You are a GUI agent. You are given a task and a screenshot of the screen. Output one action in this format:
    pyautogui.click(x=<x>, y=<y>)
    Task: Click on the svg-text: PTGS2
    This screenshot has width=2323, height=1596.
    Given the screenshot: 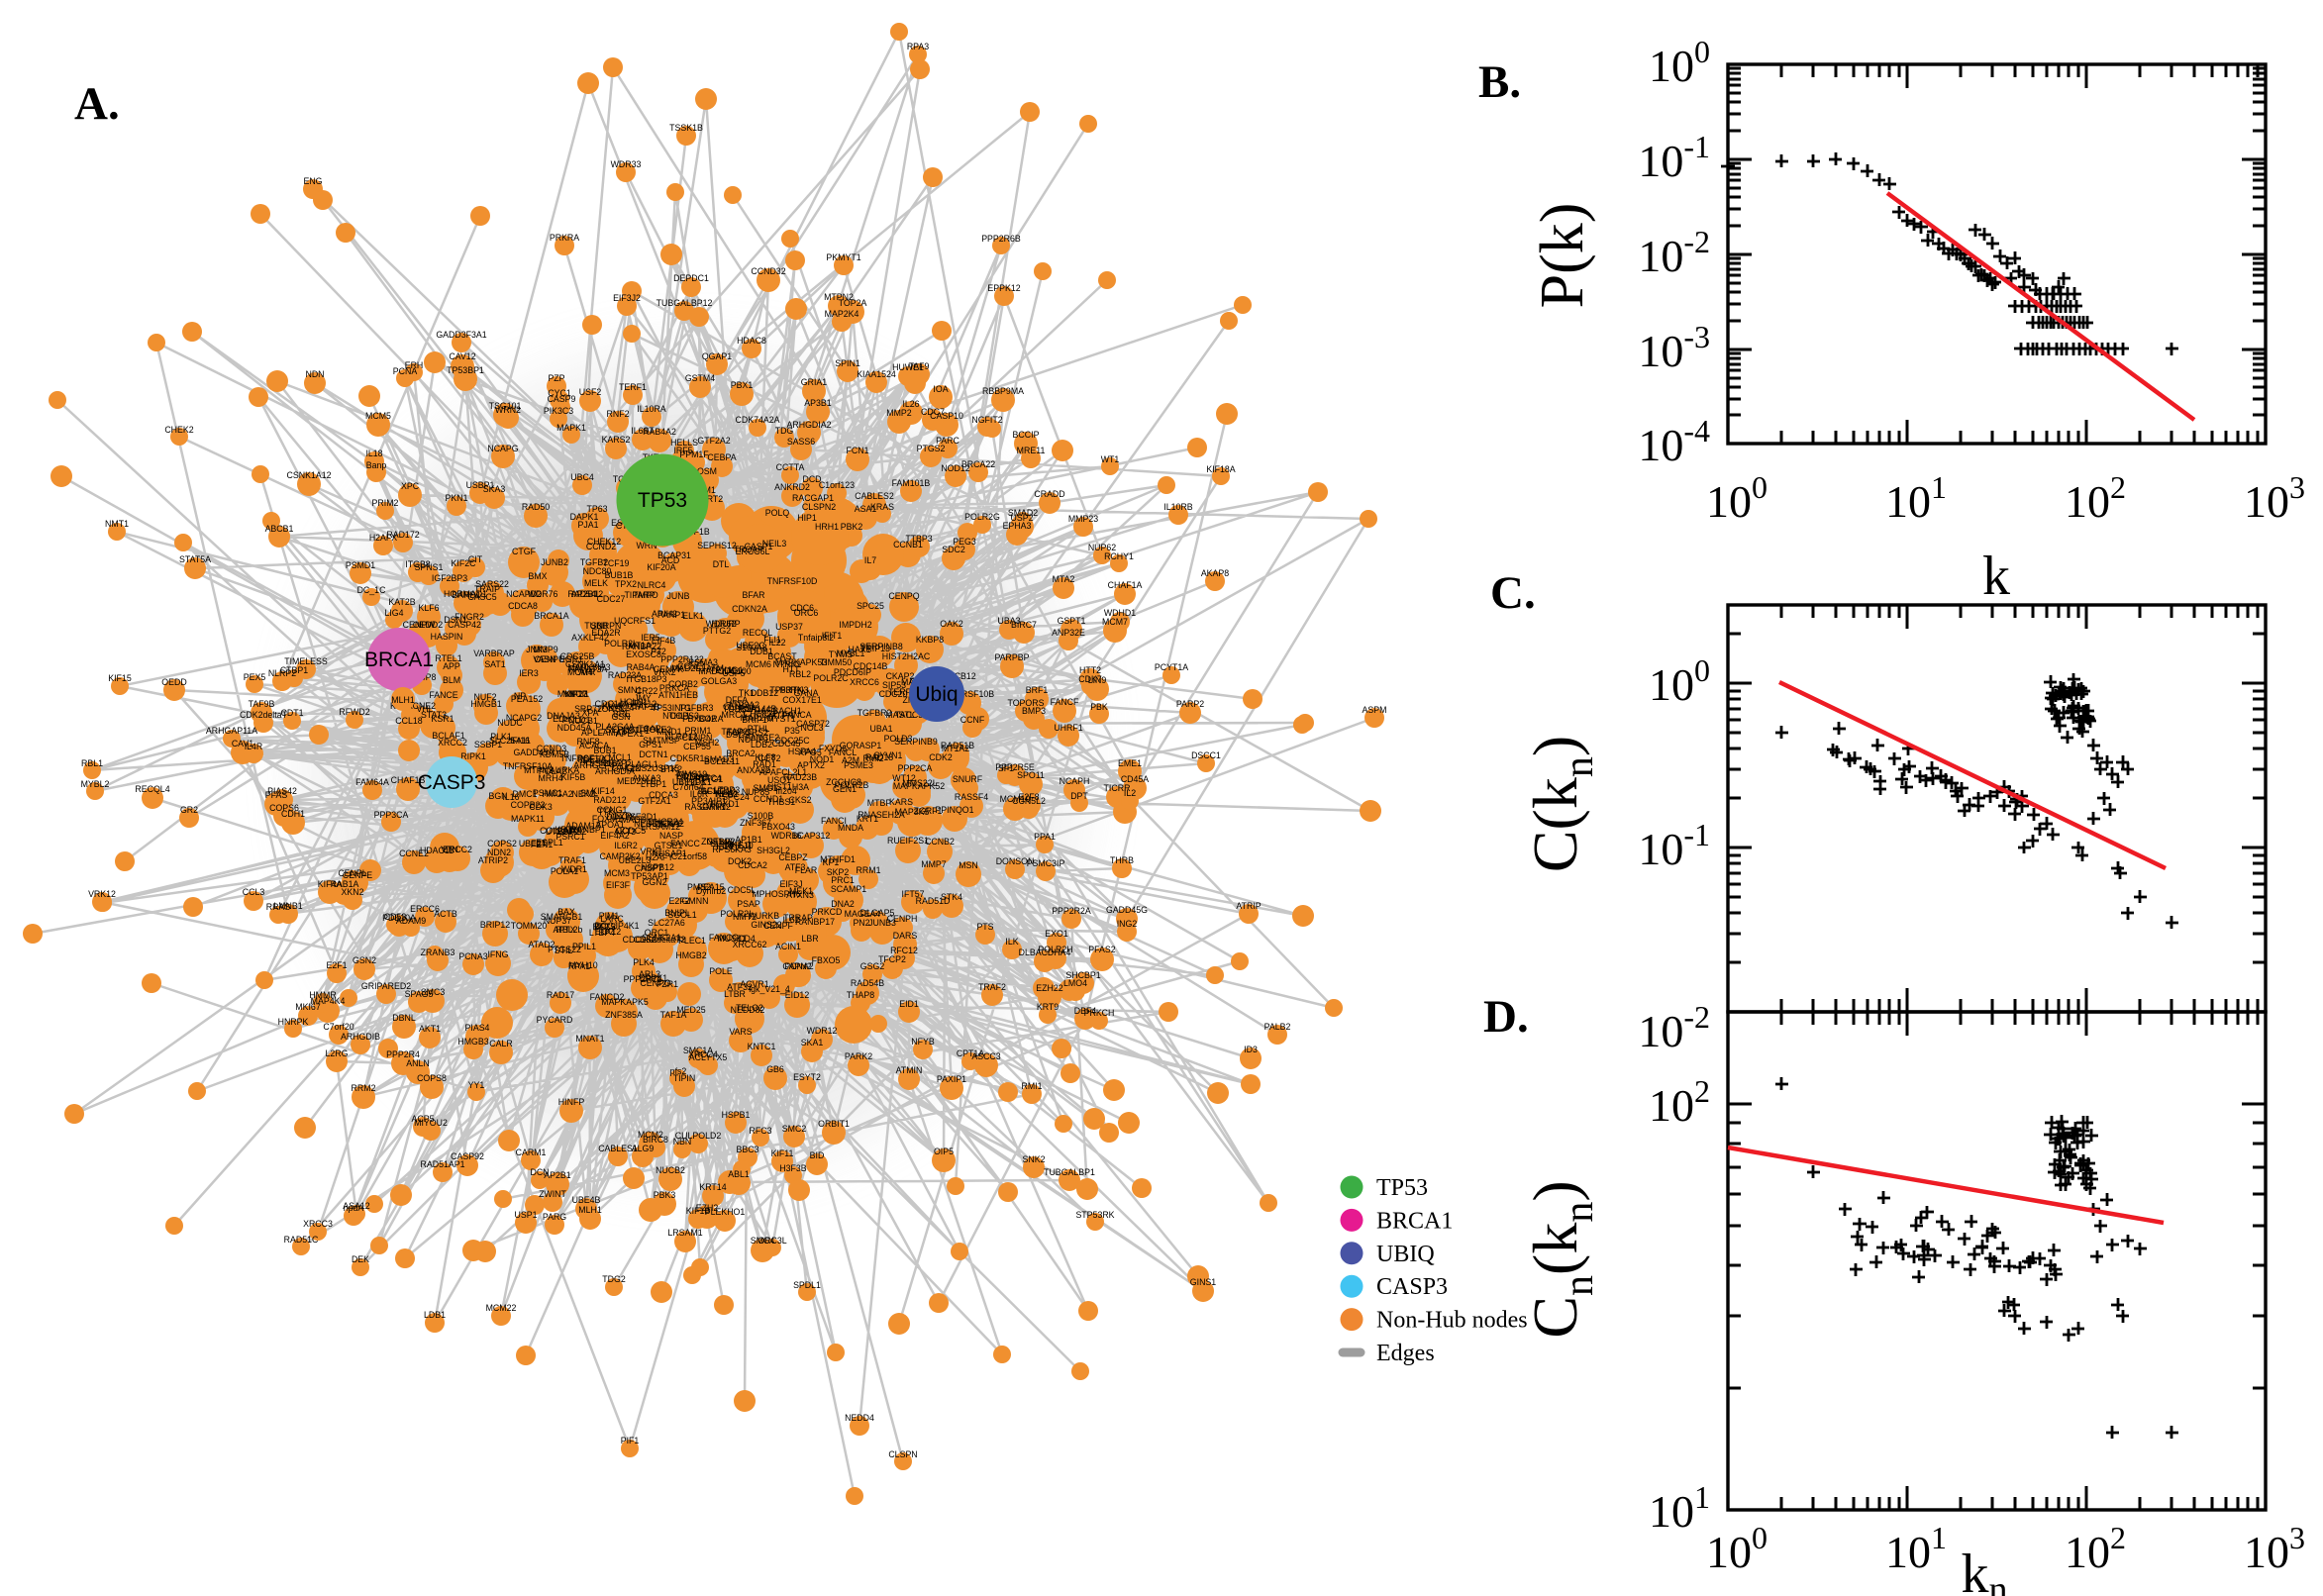 What is the action you would take?
    pyautogui.click(x=931, y=448)
    